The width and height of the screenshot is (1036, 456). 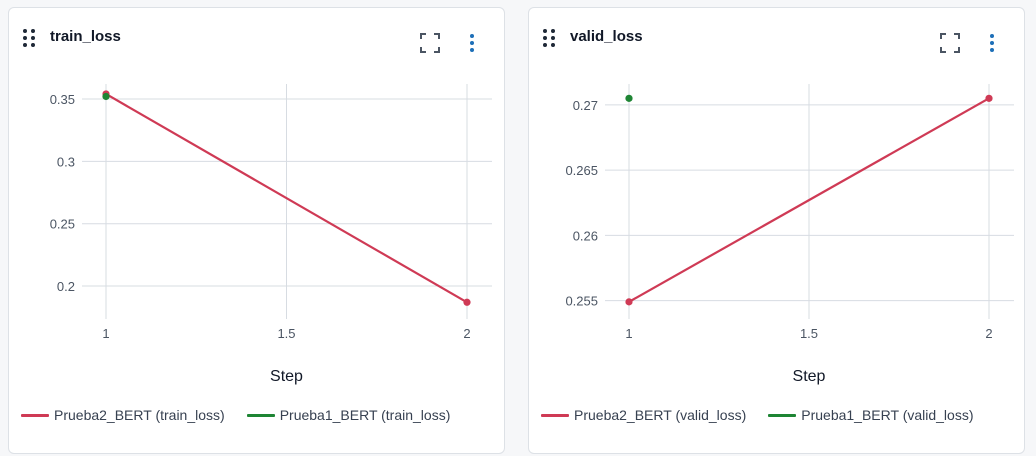 I want to click on y-tick-label: 0.27, so click(x=585, y=105).